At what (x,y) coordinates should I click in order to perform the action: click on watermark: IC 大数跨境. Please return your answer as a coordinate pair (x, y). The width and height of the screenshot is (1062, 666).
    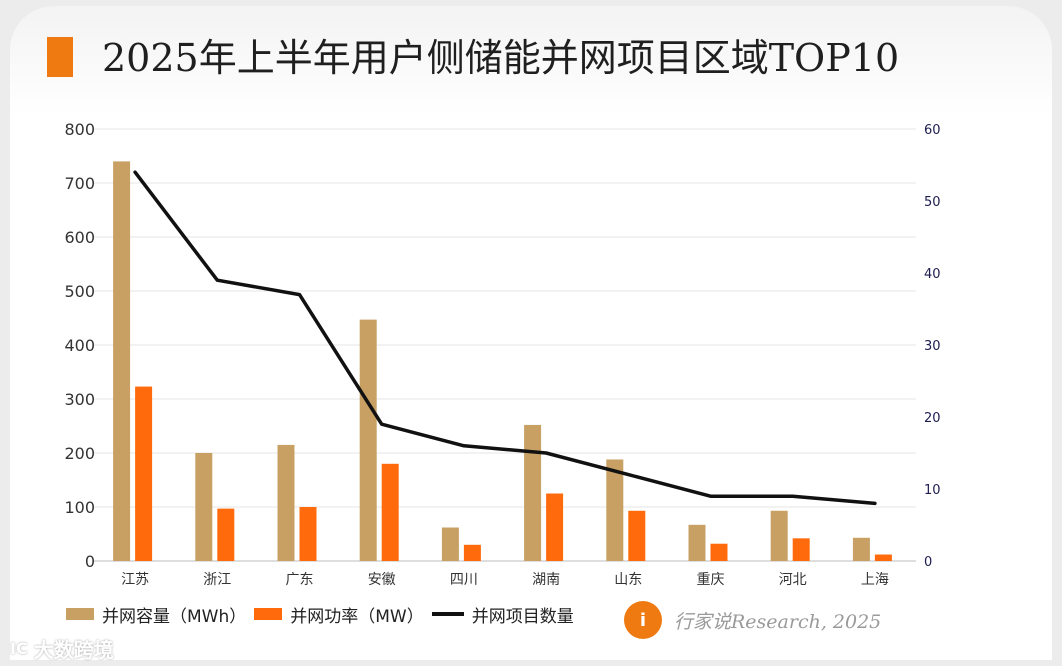
    Looking at the image, I should click on (62, 648).